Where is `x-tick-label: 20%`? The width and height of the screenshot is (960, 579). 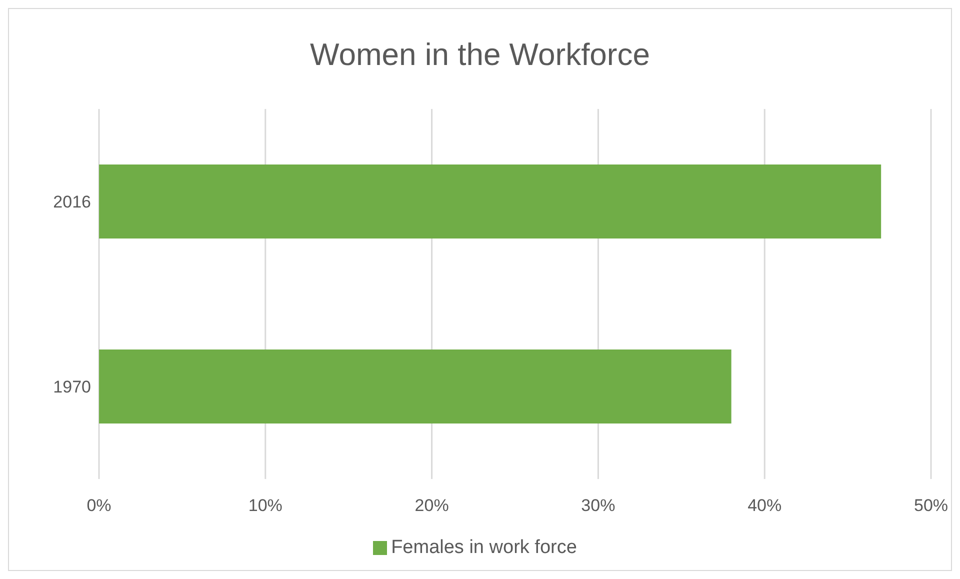
x-tick-label: 20% is located at coordinates (431, 506).